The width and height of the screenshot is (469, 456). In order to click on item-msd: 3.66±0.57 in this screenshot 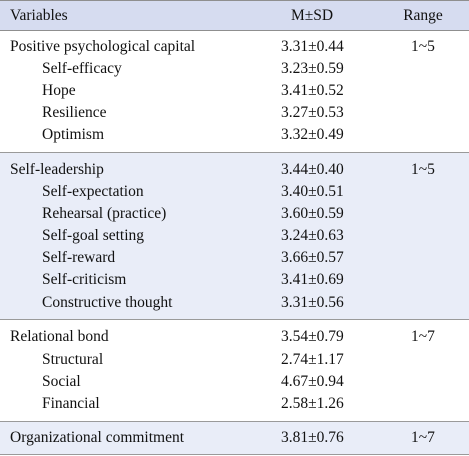, I will do `click(312, 257)`.